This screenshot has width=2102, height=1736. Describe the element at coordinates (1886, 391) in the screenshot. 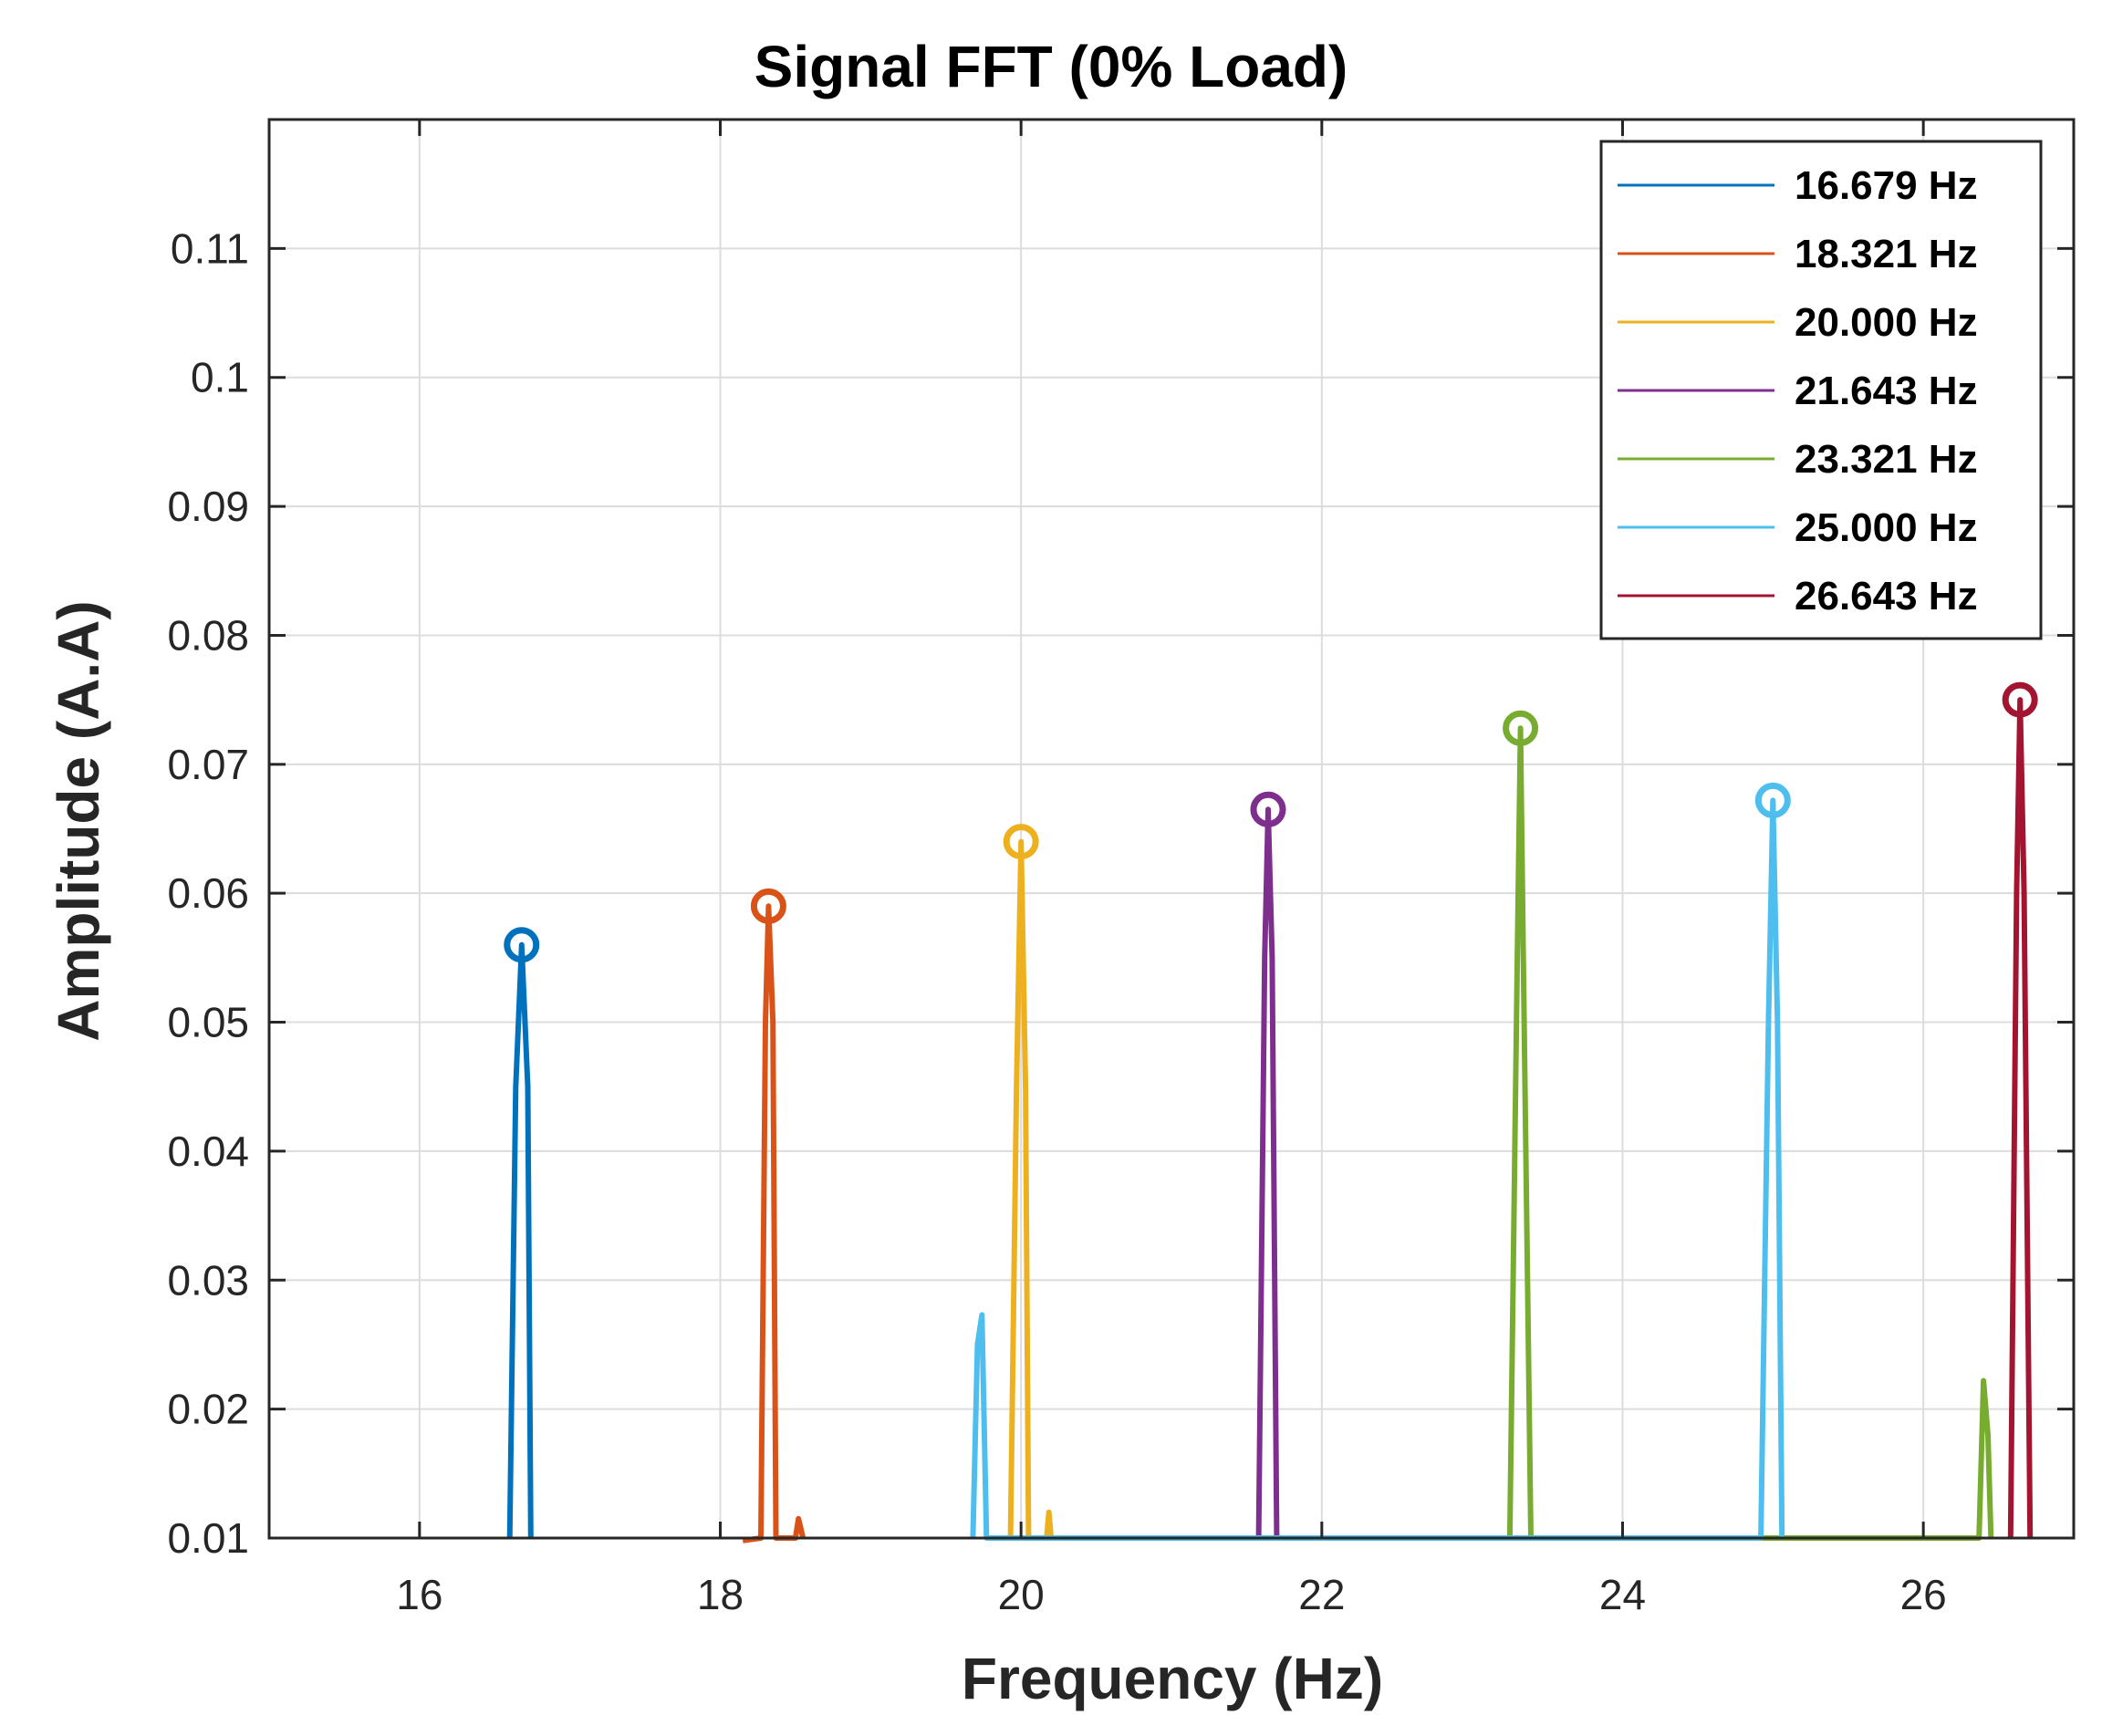

I see `legend-label: 21.643 Hz` at that location.